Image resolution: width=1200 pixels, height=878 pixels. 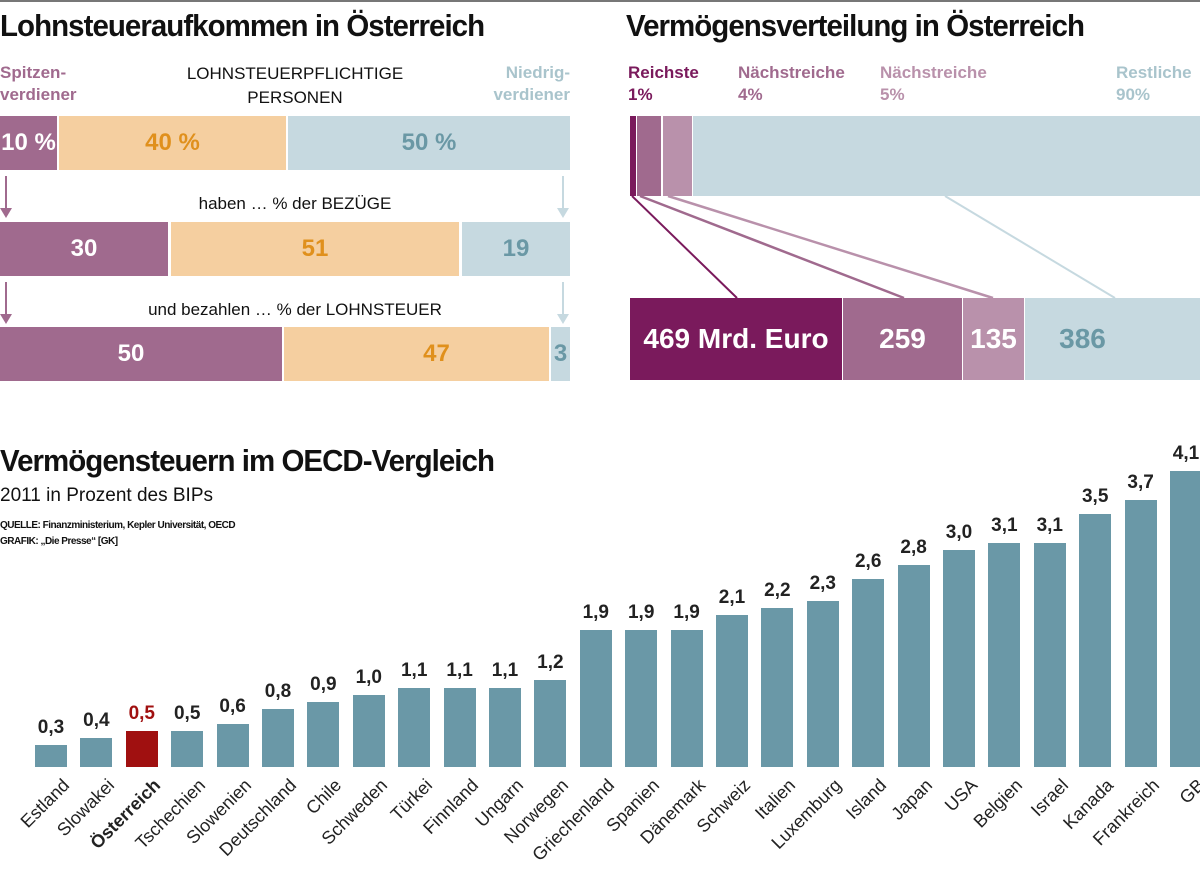 What do you see at coordinates (247, 460) in the screenshot?
I see `oecd-title: Vermögensteuern im OECD-Vergleich` at bounding box center [247, 460].